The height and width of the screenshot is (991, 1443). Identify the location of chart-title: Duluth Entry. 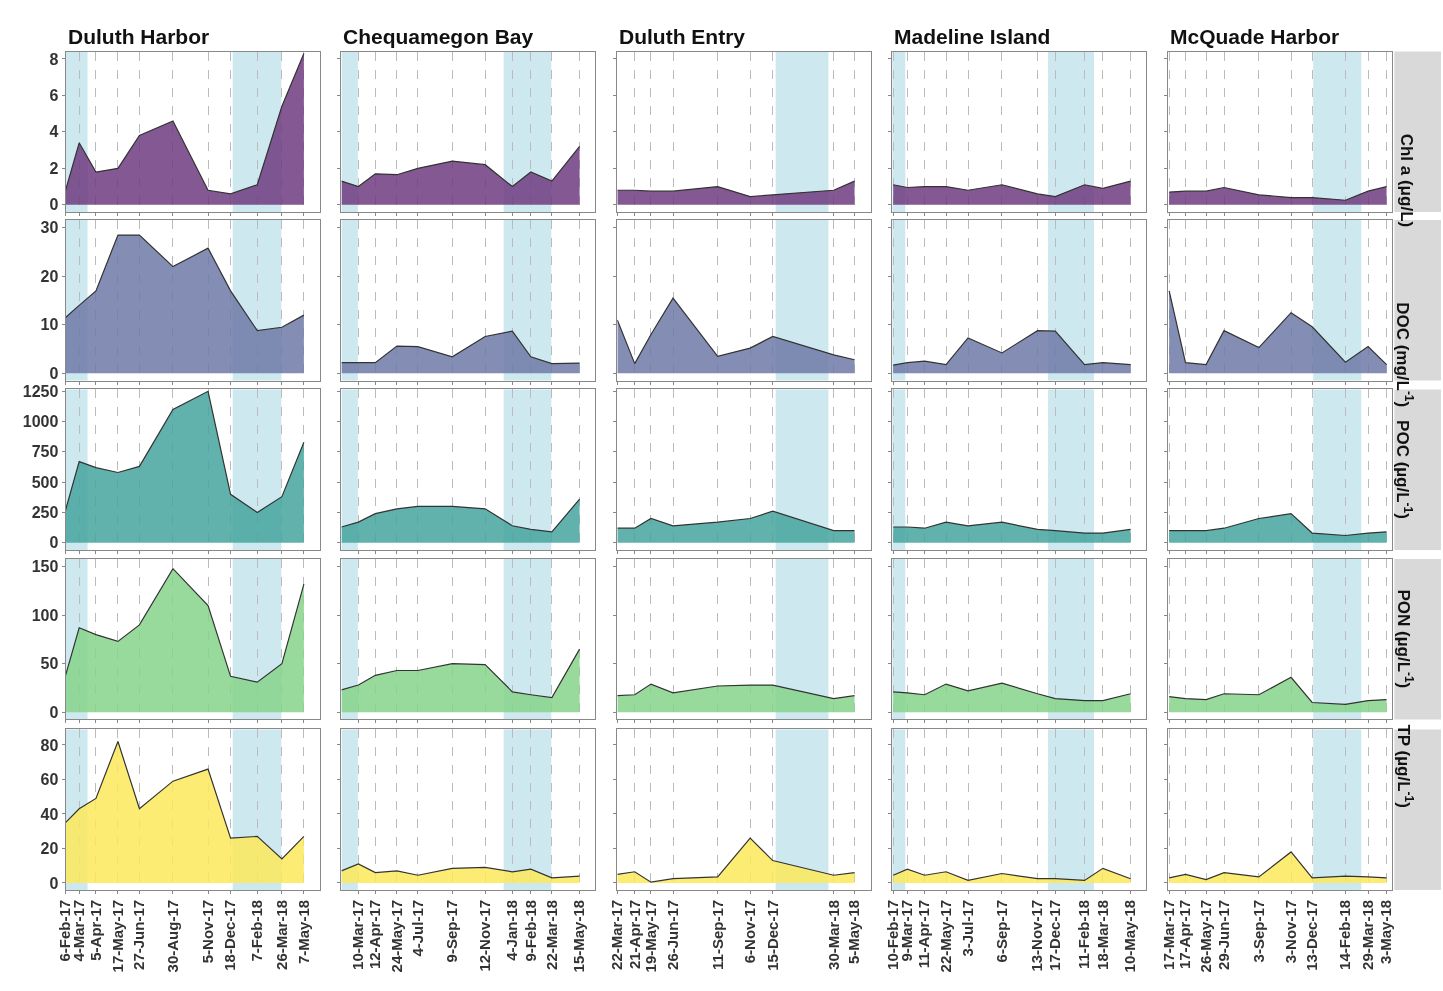
(682, 36).